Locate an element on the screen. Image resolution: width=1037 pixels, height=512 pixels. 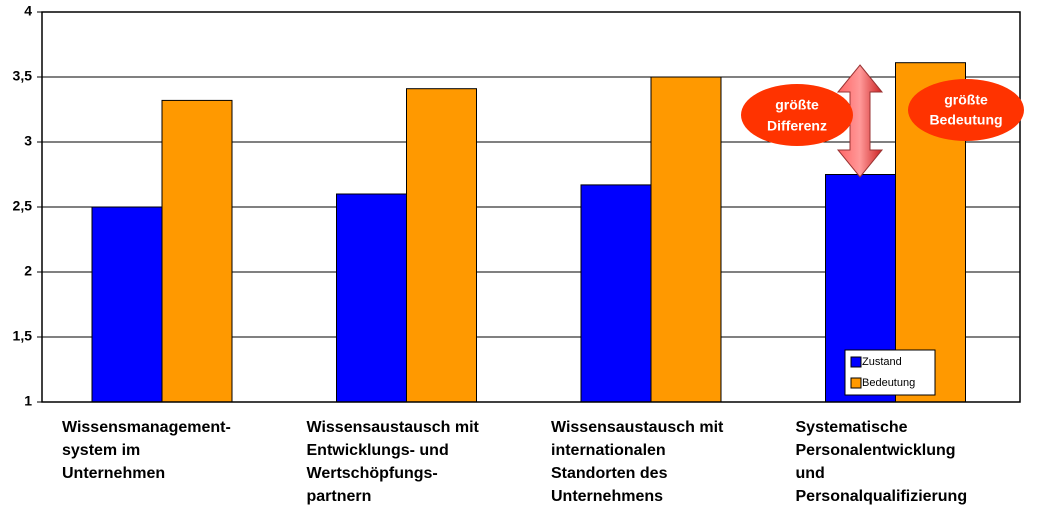
x-tick-label: Systematische is located at coordinates (852, 427).